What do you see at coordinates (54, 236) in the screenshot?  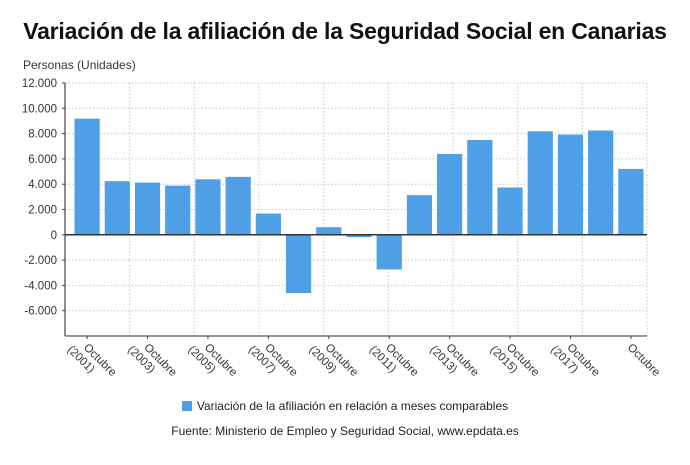 I see `y-tick-label: 0` at bounding box center [54, 236].